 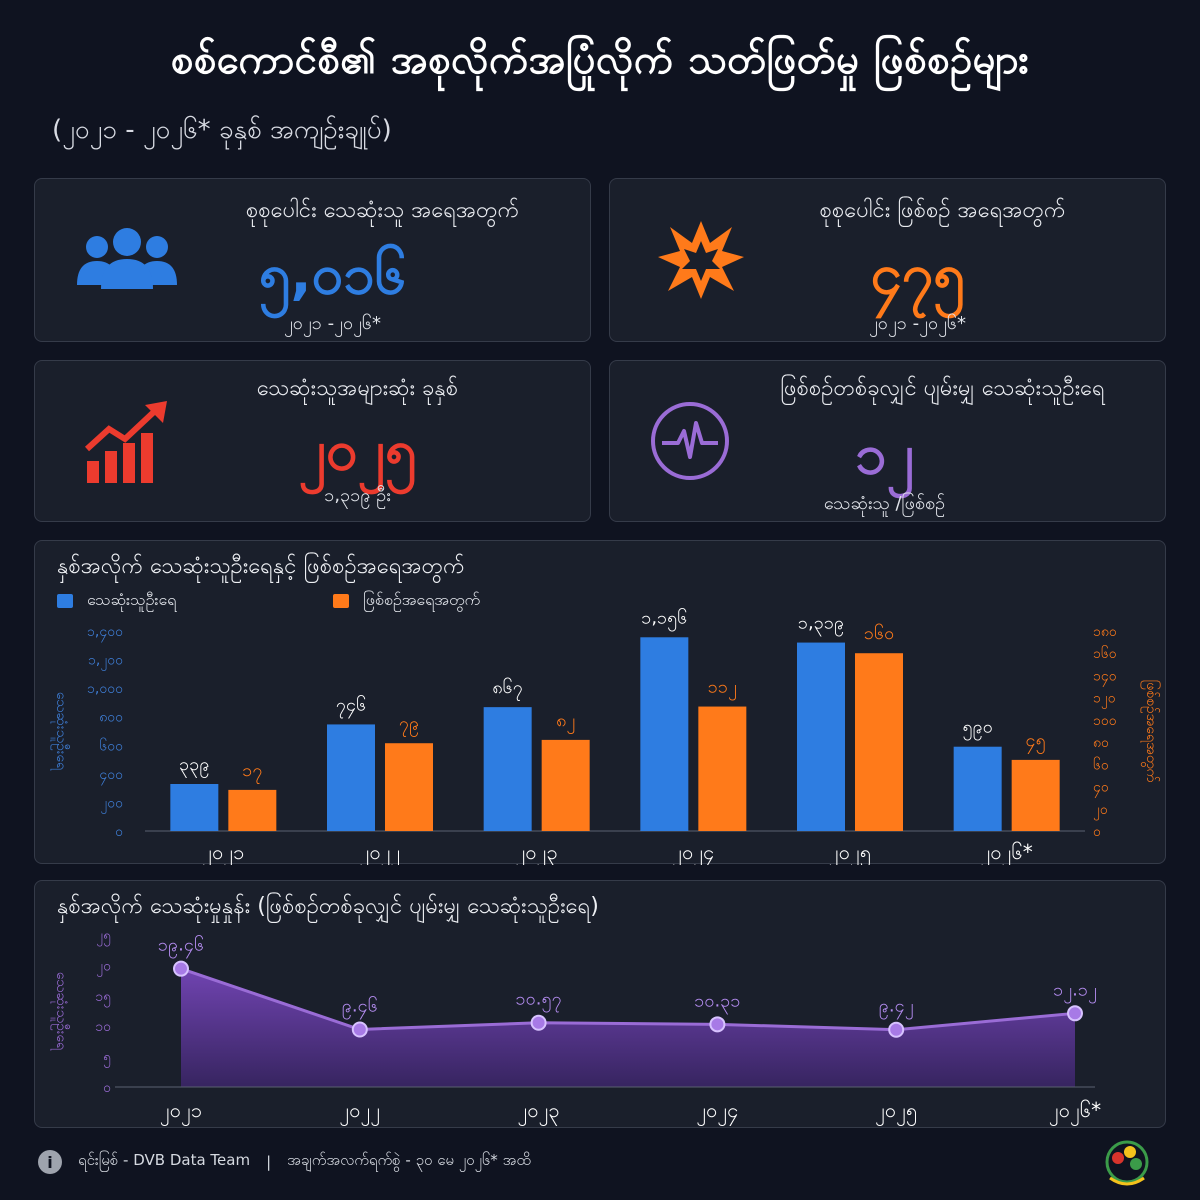 I want to click on y-tick-label-right: ၁၄၀, so click(x=1105, y=677).